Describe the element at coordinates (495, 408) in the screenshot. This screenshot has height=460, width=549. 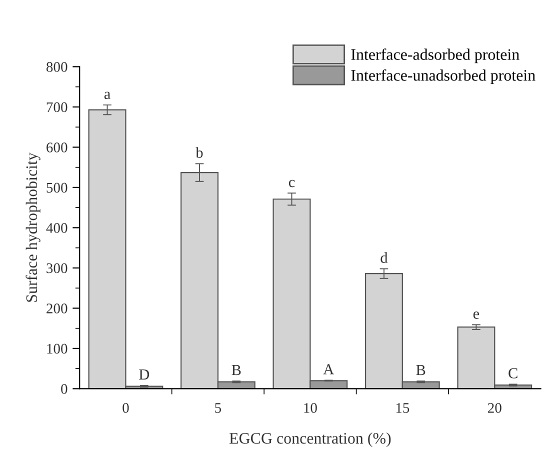
I see `x-tick-label: 20` at that location.